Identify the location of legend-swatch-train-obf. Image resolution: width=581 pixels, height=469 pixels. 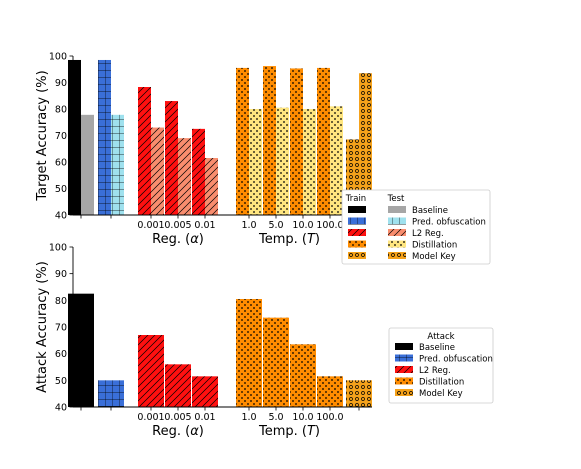
(357, 221).